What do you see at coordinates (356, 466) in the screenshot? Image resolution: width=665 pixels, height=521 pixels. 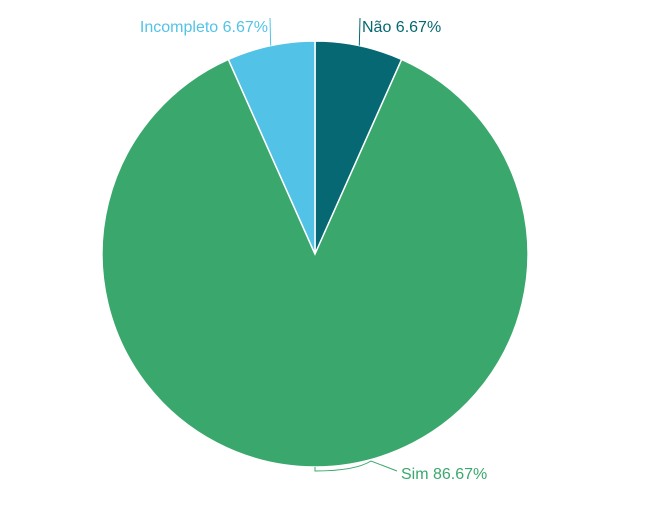 I see `leader-line-sim` at bounding box center [356, 466].